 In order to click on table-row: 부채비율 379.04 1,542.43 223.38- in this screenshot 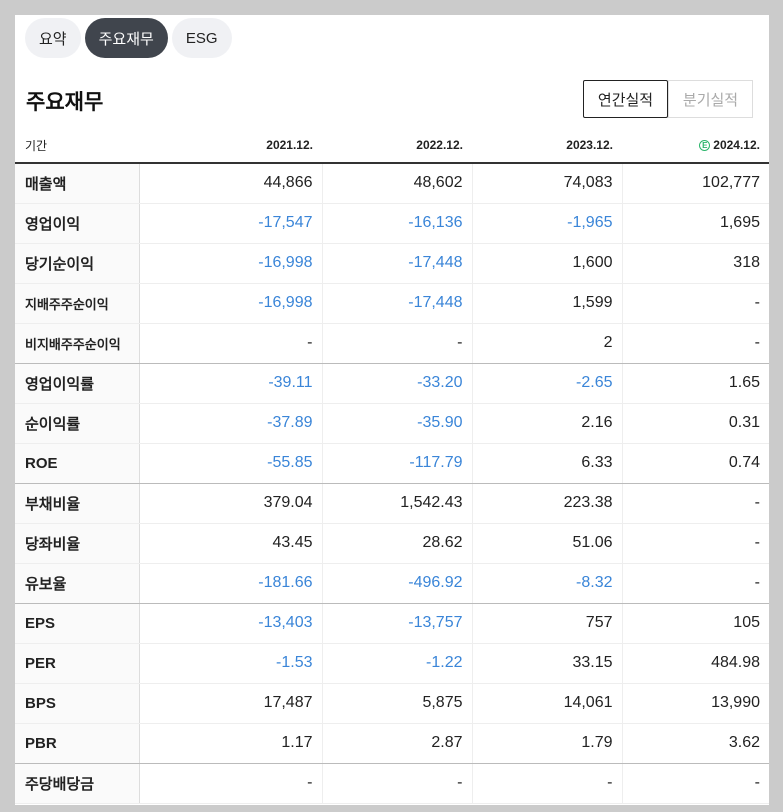, I will do `click(392, 503)`.